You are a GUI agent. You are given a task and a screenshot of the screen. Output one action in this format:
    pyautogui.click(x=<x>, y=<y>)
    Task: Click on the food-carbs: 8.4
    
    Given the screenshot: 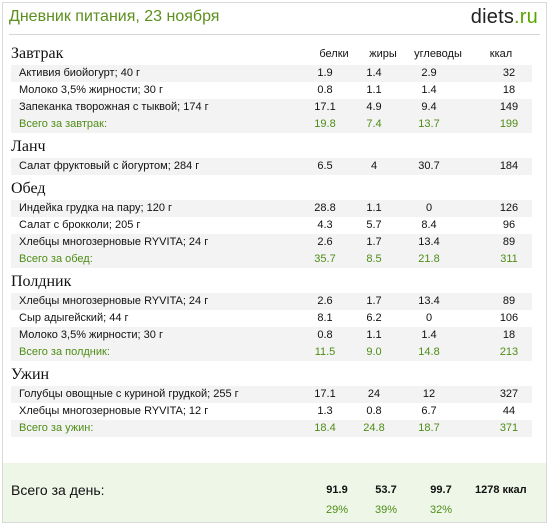 What is the action you would take?
    pyautogui.click(x=429, y=225)
    